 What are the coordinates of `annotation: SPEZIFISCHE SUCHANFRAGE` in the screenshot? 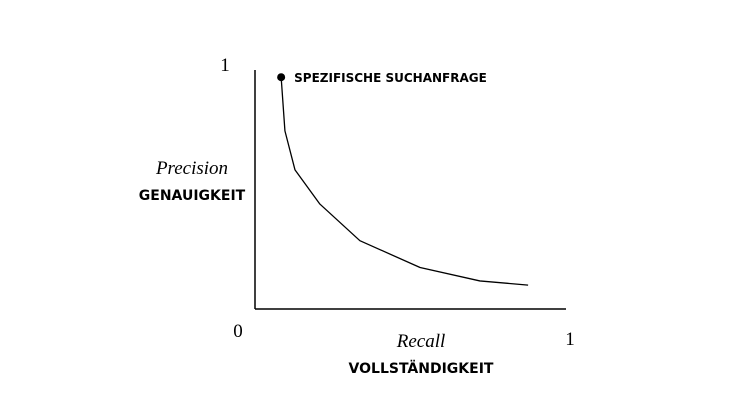 It's located at (390, 78).